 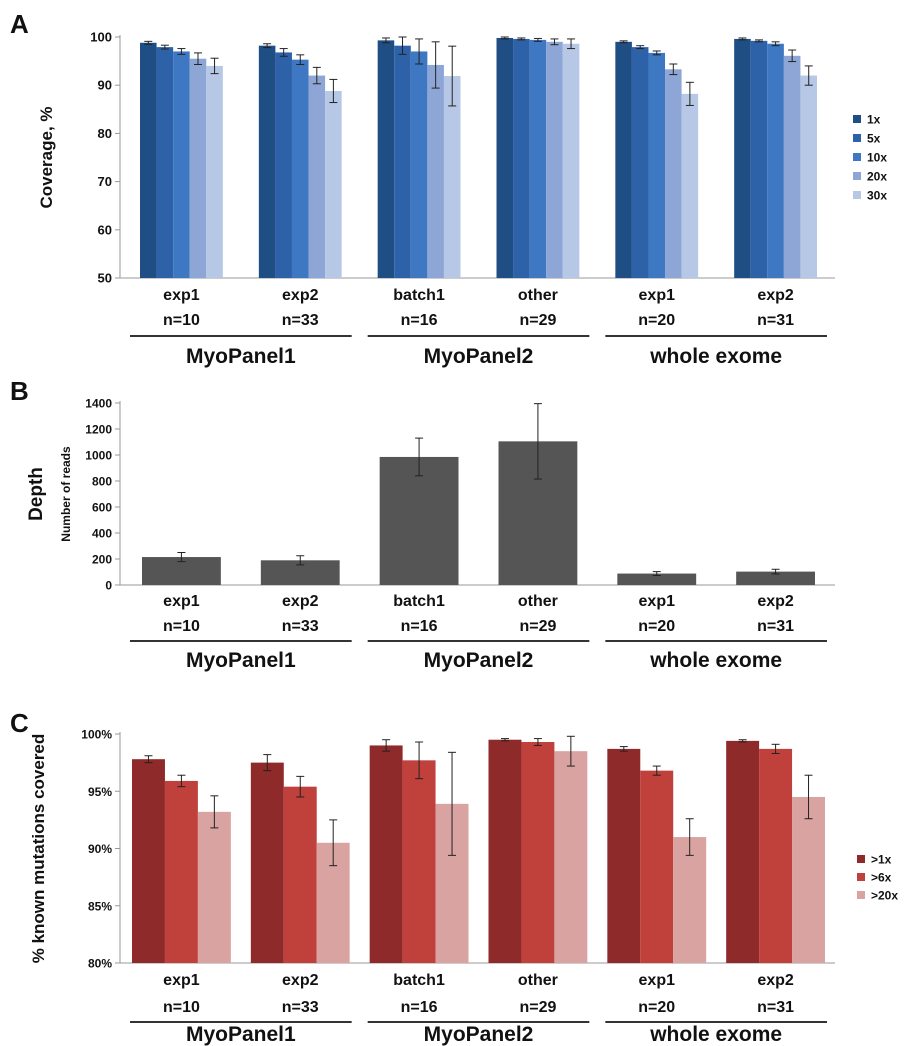 I want to click on y-tick-label: 60, so click(x=105, y=229).